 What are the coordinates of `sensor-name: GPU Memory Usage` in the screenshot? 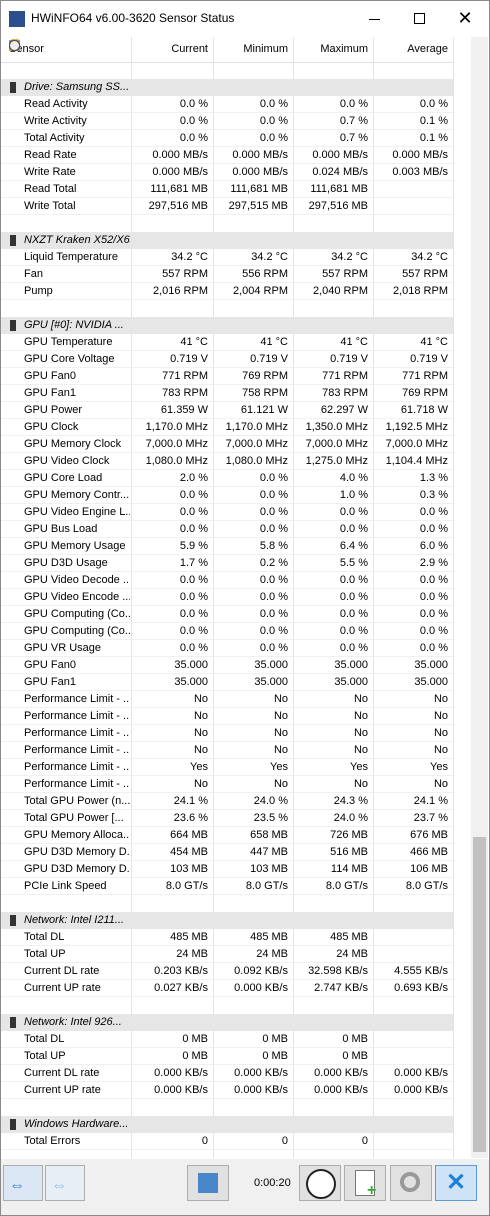 It's located at (75, 546).